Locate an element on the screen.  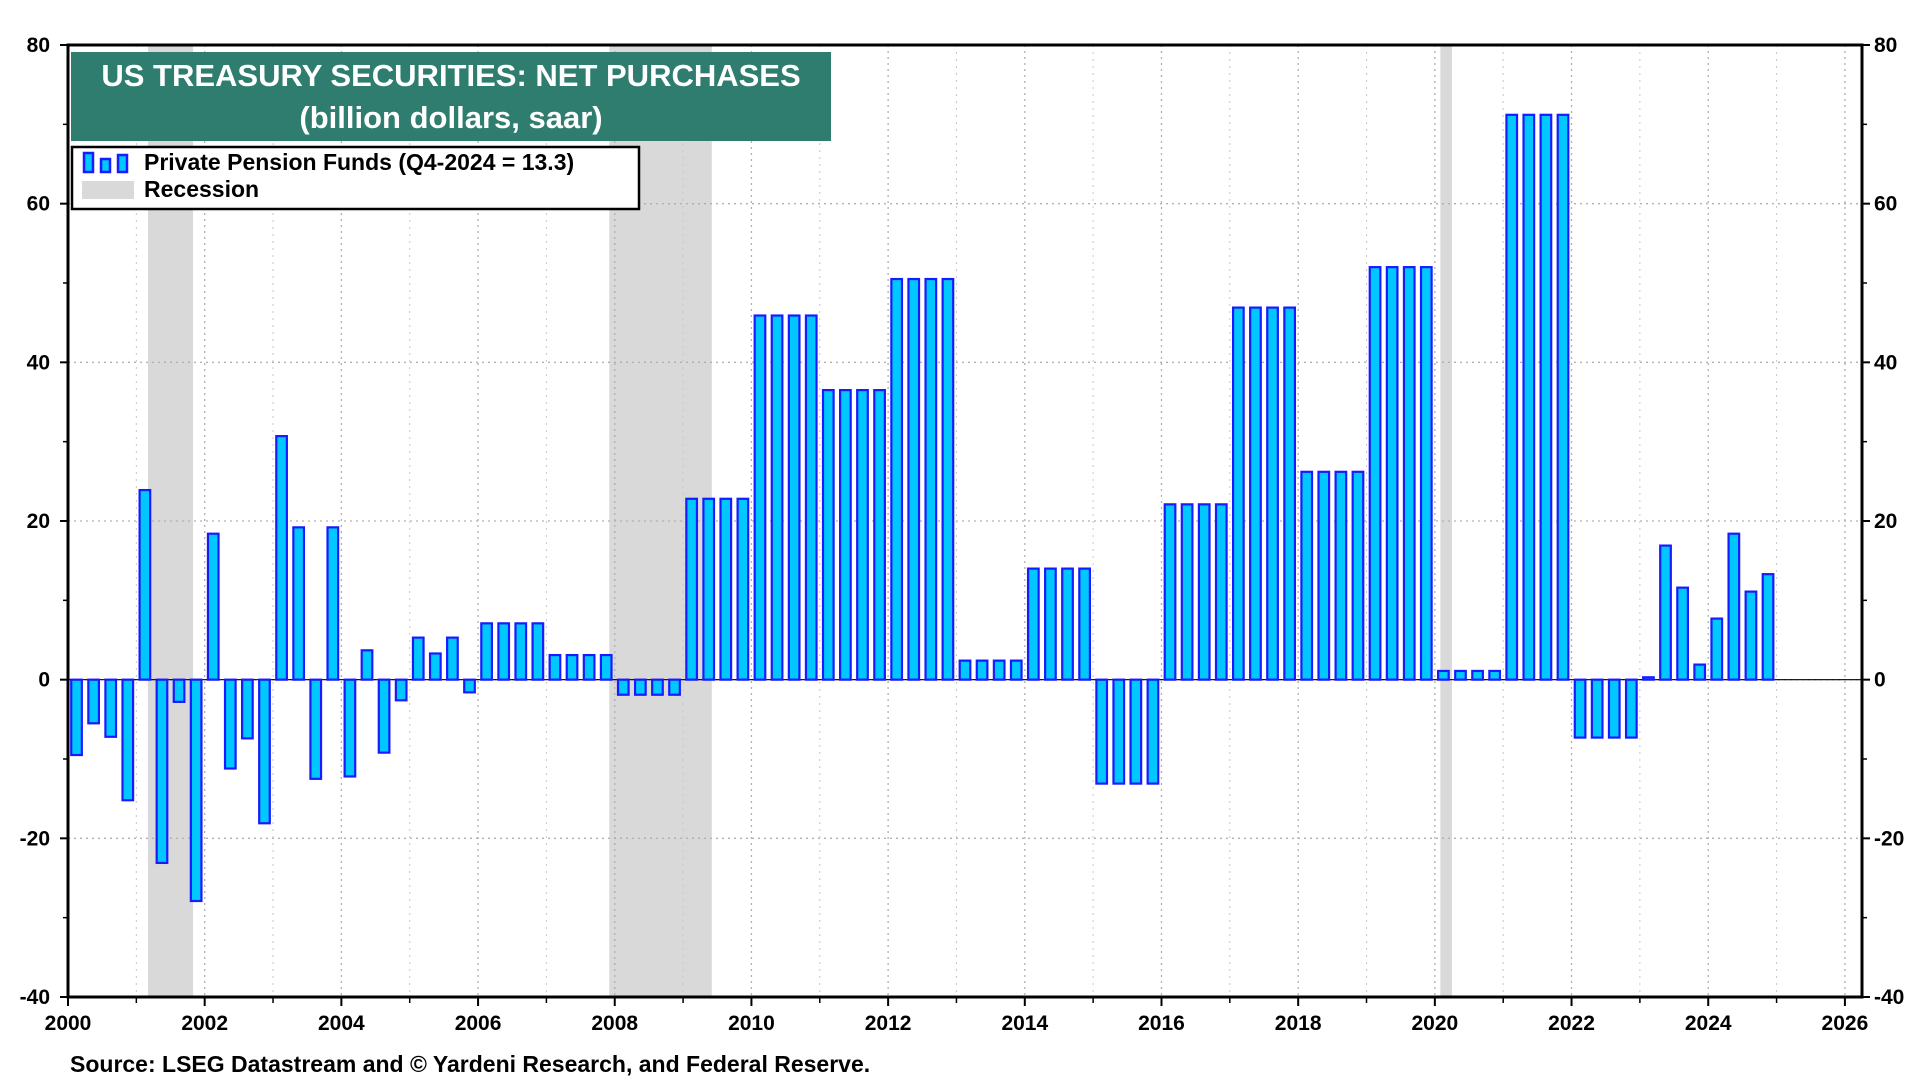
bar-2018-Q3 is located at coordinates (1341, 575).